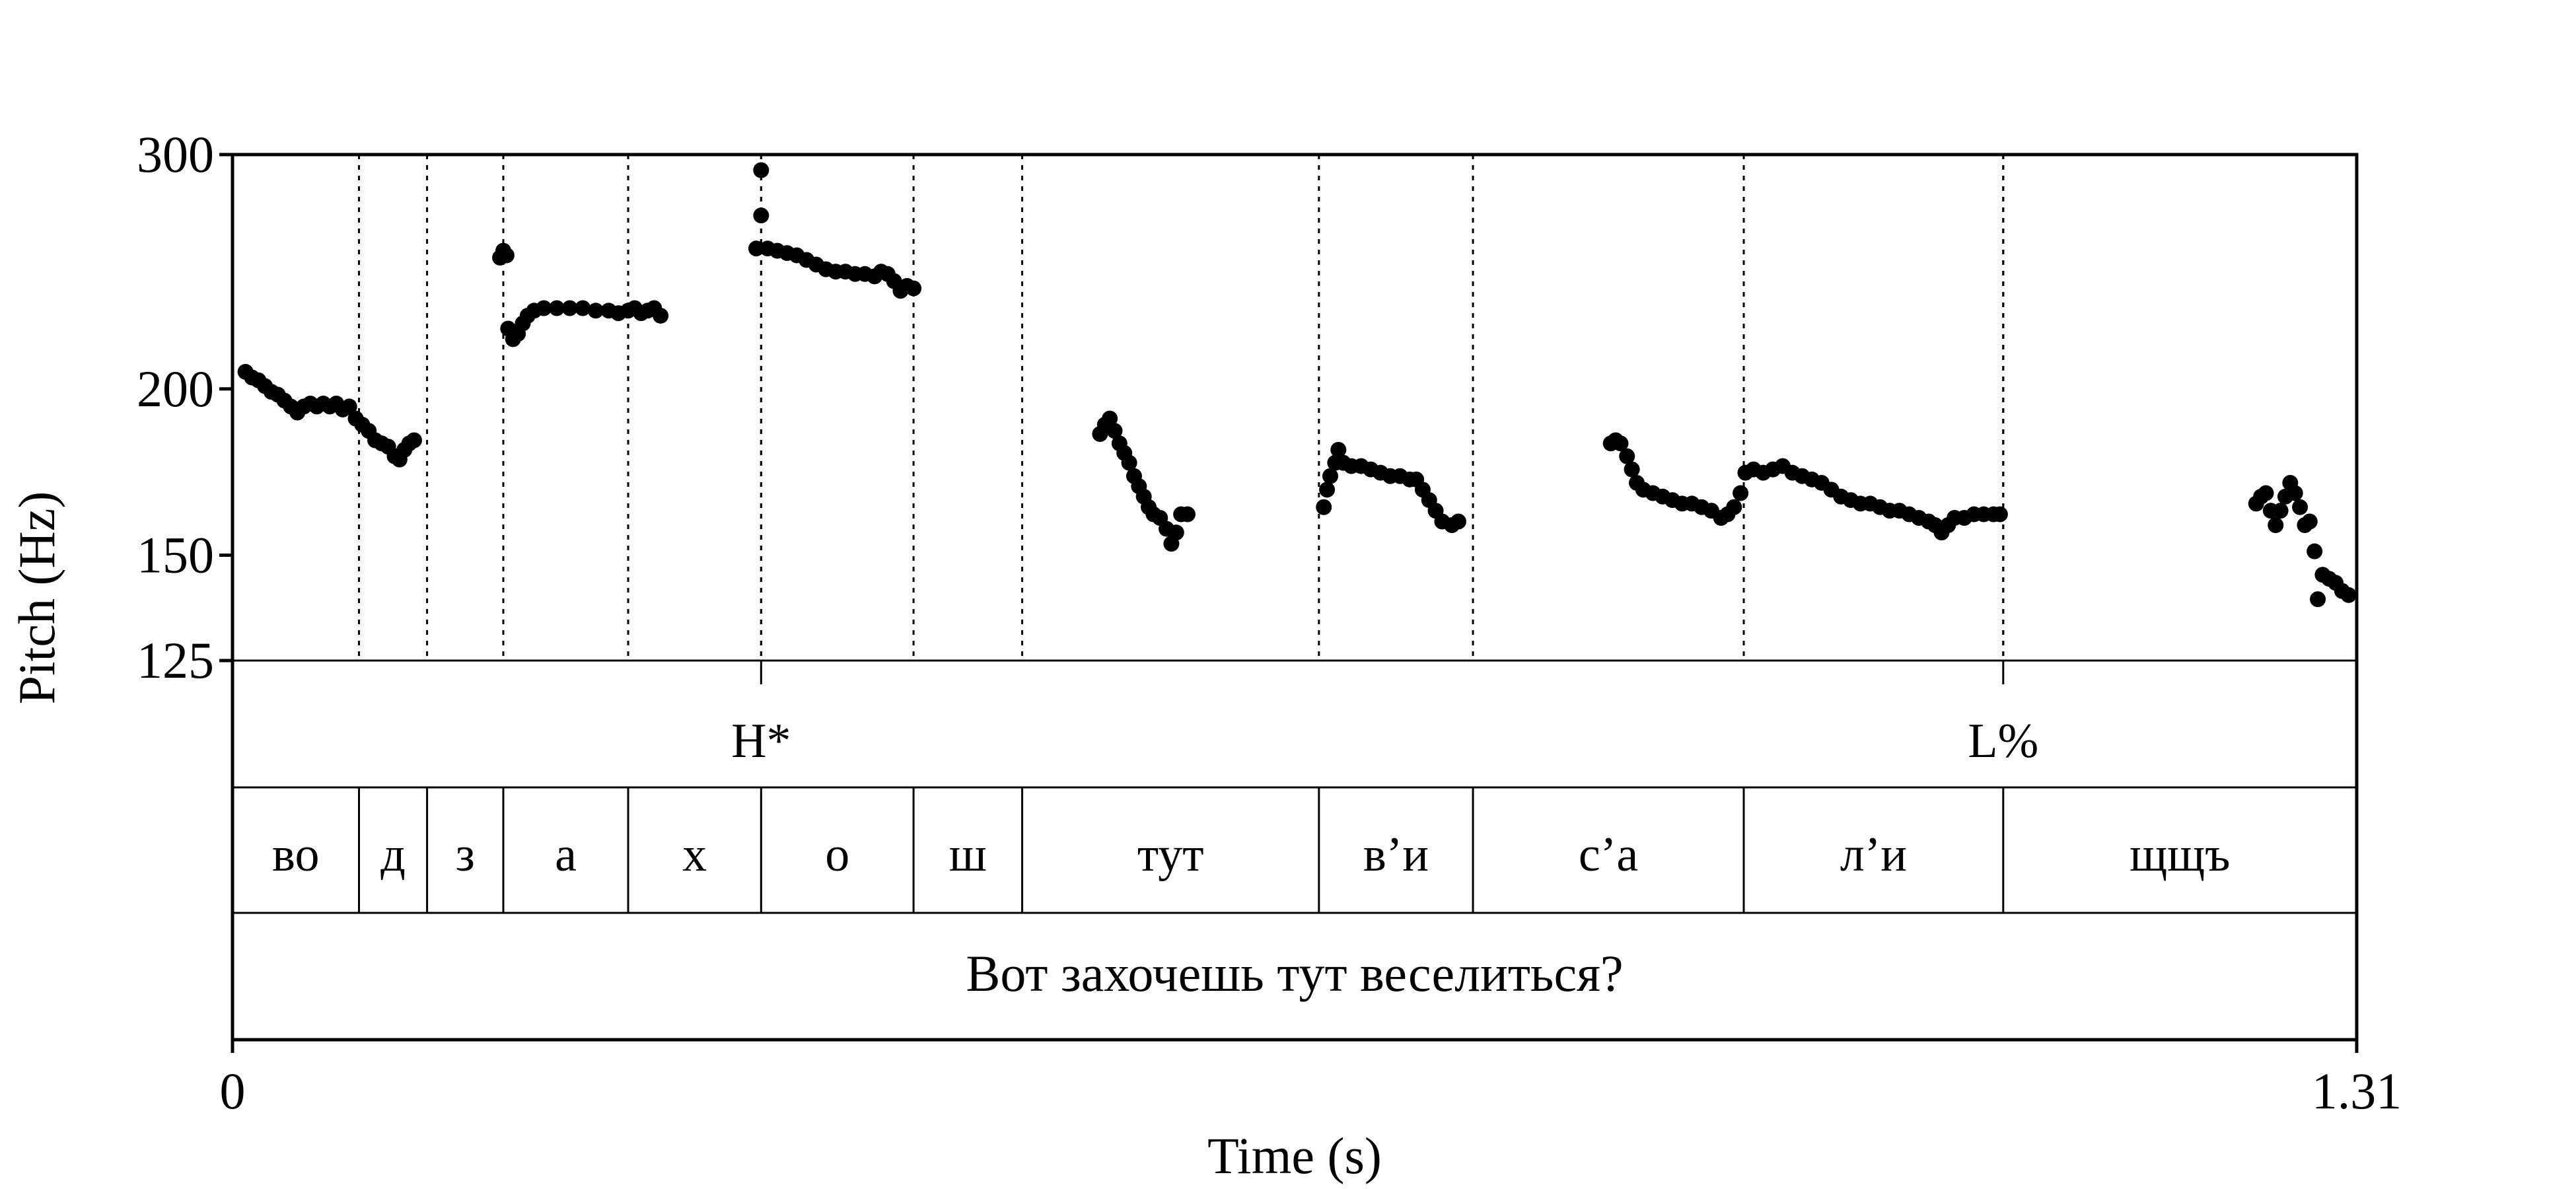  Describe the element at coordinates (175, 660) in the screenshot. I see `y-tick-label-125: 125` at that location.